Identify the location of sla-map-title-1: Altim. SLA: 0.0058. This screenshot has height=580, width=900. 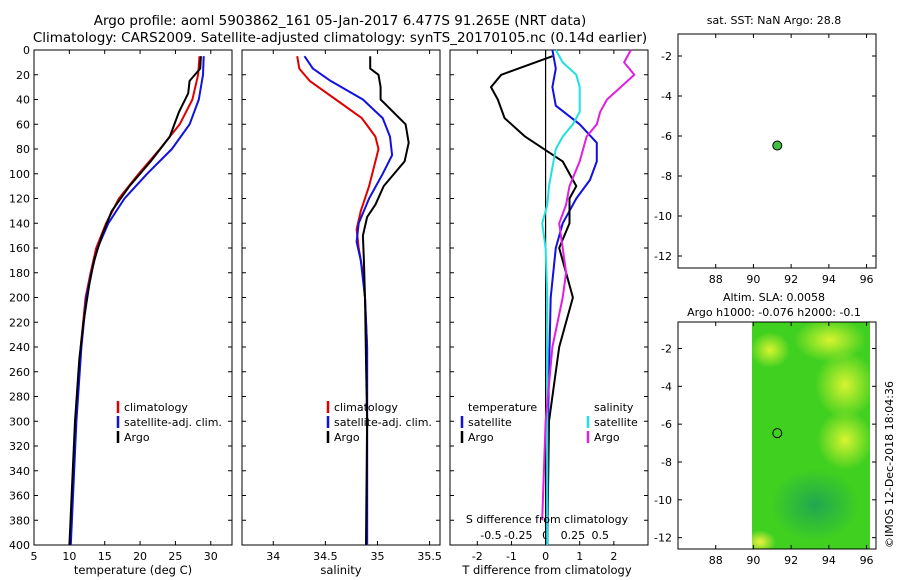
(774, 297).